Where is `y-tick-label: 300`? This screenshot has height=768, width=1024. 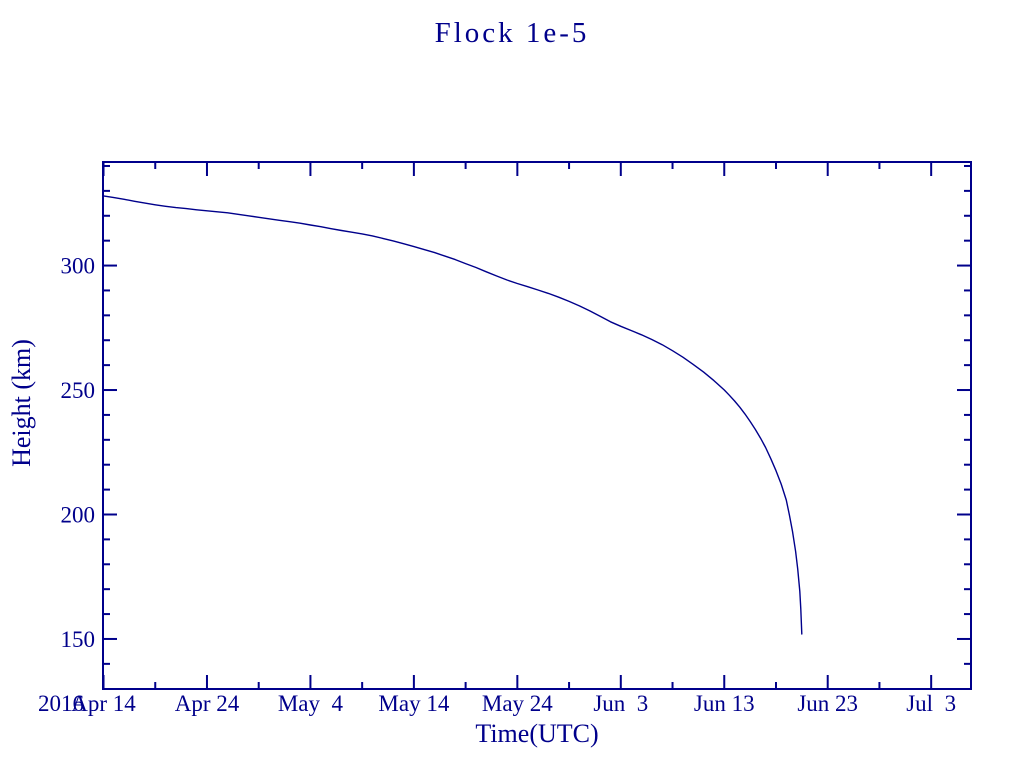
y-tick-label: 300 is located at coordinates (78, 266).